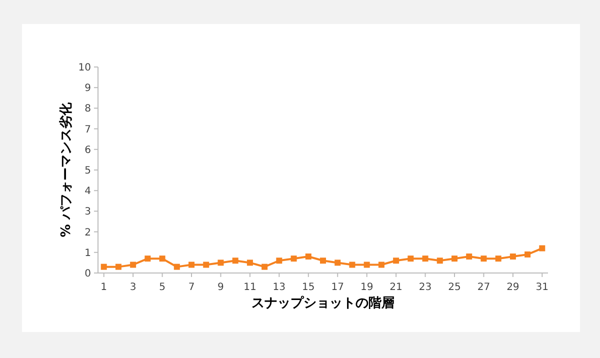  What do you see at coordinates (425, 287) in the screenshot?
I see `x-tick-label: 23` at bounding box center [425, 287].